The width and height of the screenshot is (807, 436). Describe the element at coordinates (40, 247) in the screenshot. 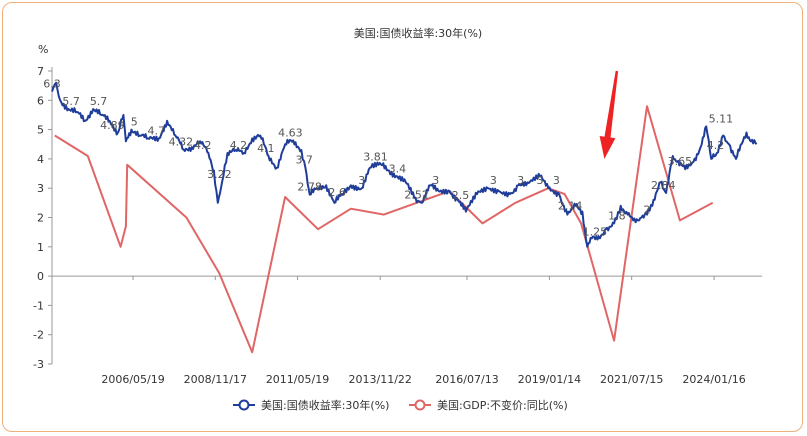

I see `y-tick-label: 1` at that location.